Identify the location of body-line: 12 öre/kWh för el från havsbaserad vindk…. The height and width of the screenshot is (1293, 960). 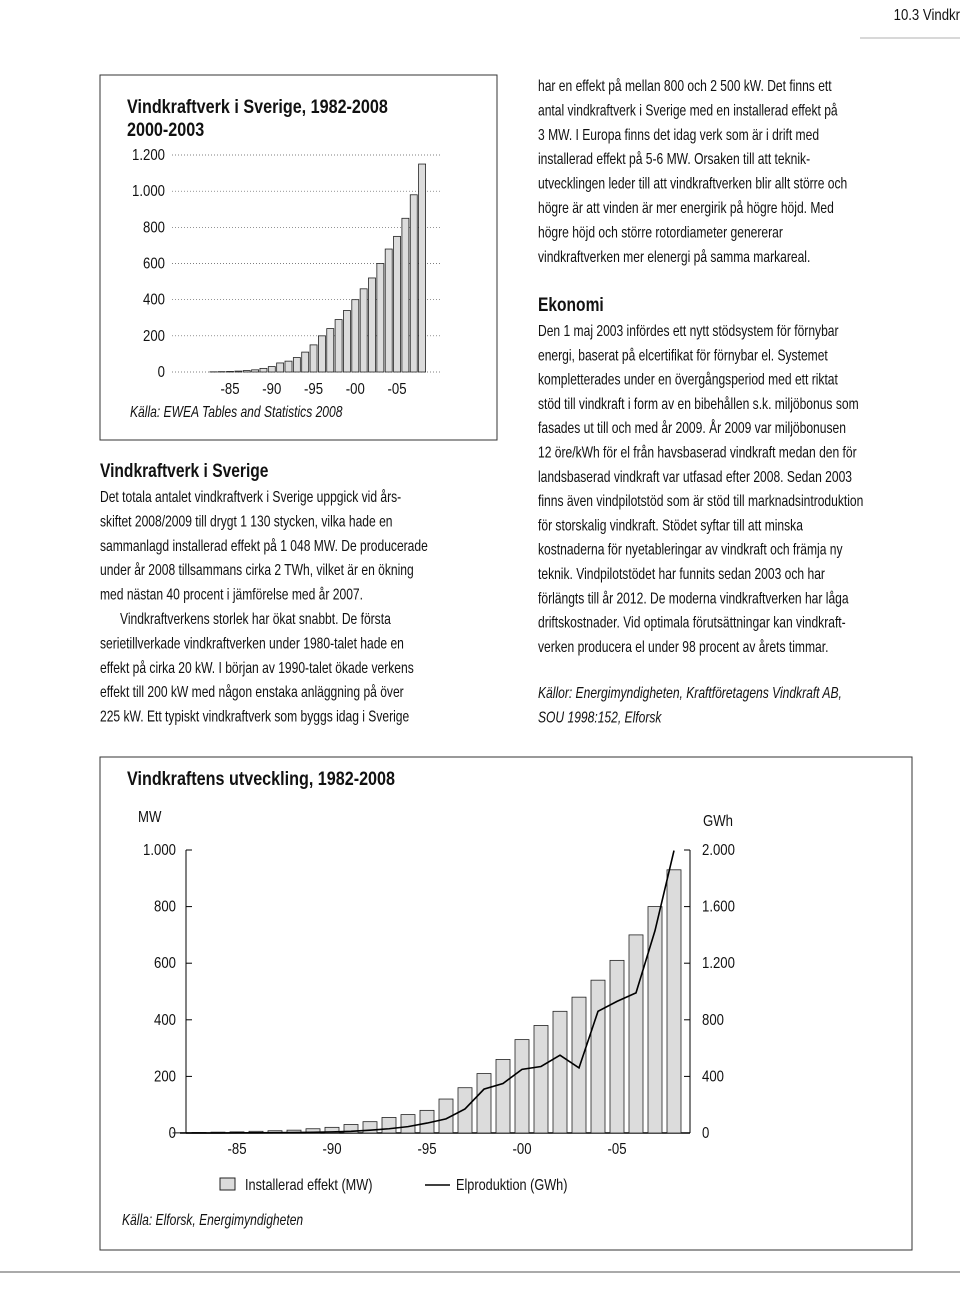
(697, 452).